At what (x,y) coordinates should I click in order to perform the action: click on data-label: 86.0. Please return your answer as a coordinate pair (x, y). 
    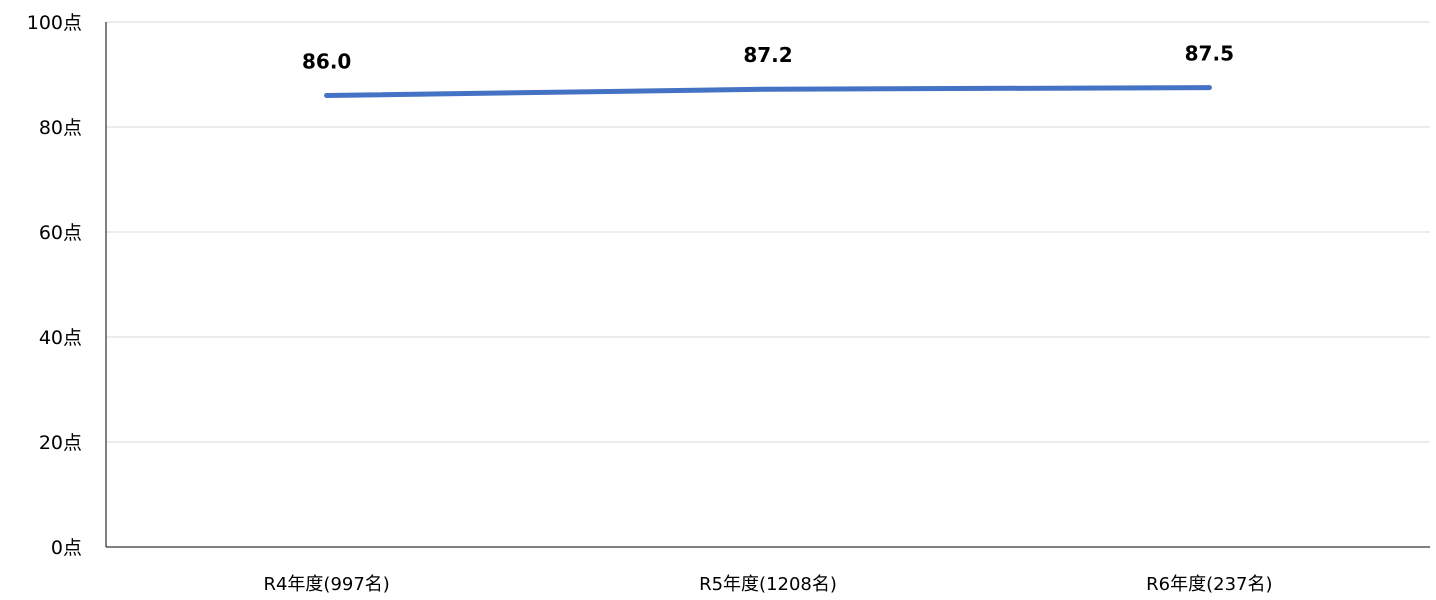
    Looking at the image, I should click on (326, 62).